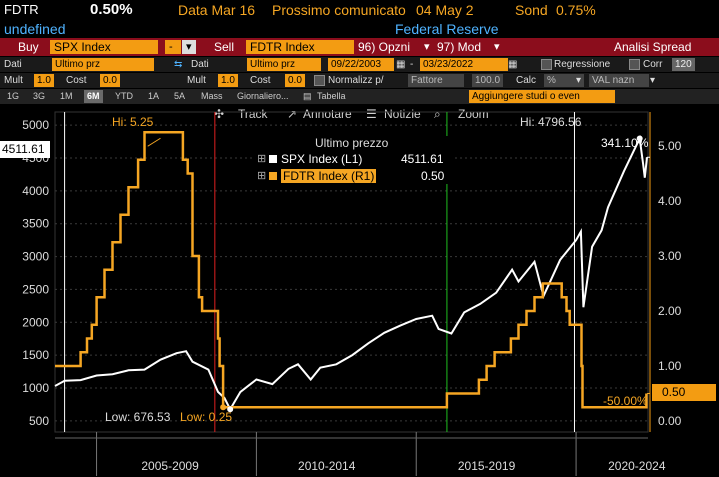 The image size is (719, 477). Describe the element at coordinates (25, 149) in the screenshot. I see `spx-last-tag: 4511.61` at that location.